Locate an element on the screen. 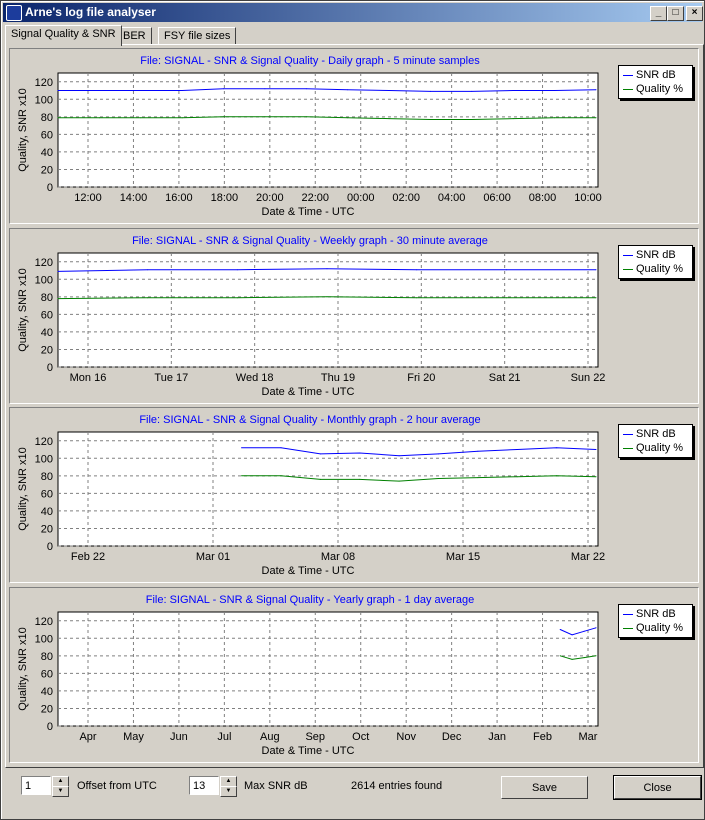 The width and height of the screenshot is (705, 820). max-snr-input: 13 is located at coordinates (204, 785).